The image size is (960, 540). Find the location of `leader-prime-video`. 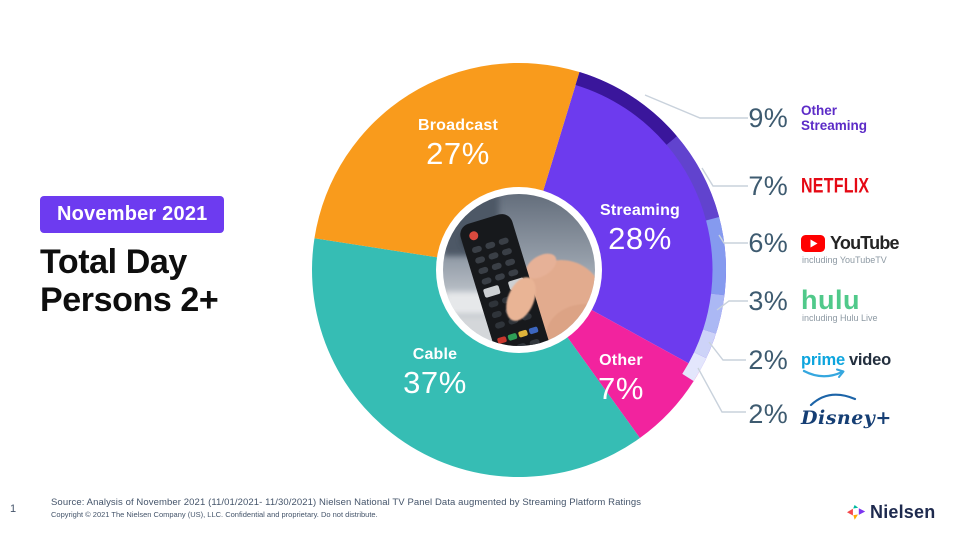

leader-prime-video is located at coordinates (727, 351).